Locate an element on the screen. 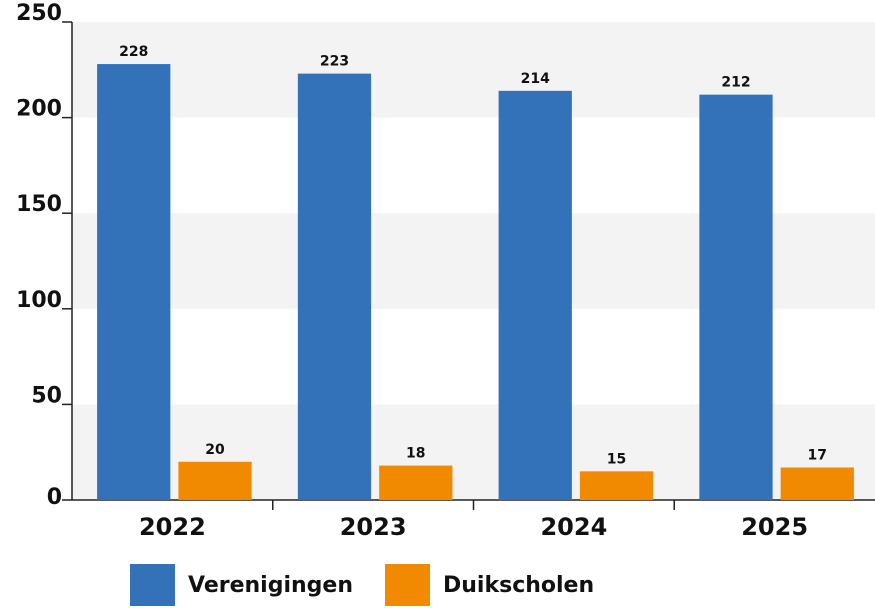 The image size is (875, 608). x-tick-label: 2025 is located at coordinates (774, 527).